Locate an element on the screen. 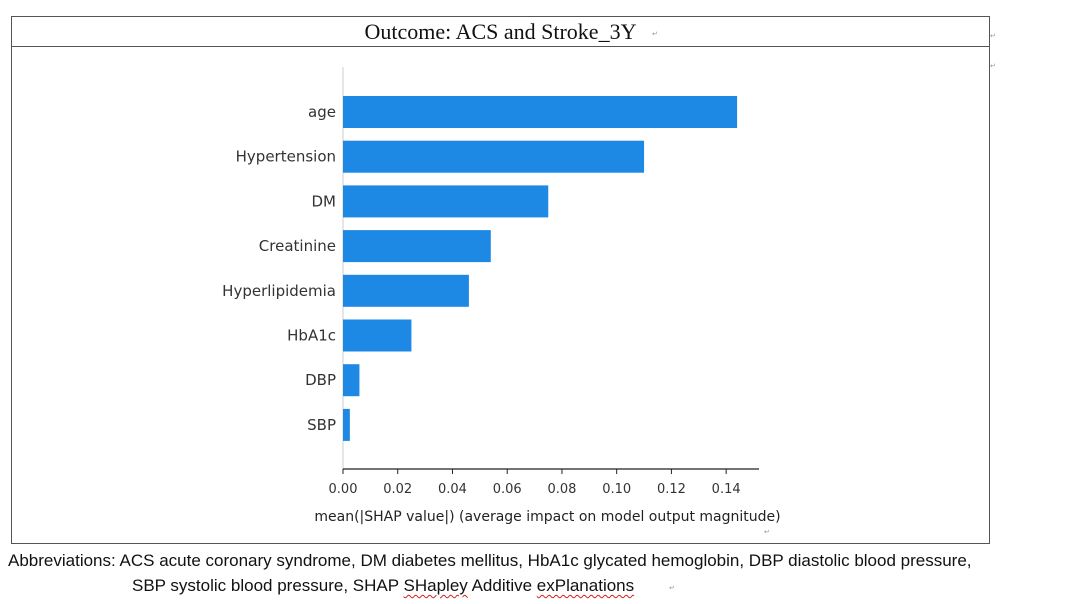  bar-creatinine is located at coordinates (417, 246).